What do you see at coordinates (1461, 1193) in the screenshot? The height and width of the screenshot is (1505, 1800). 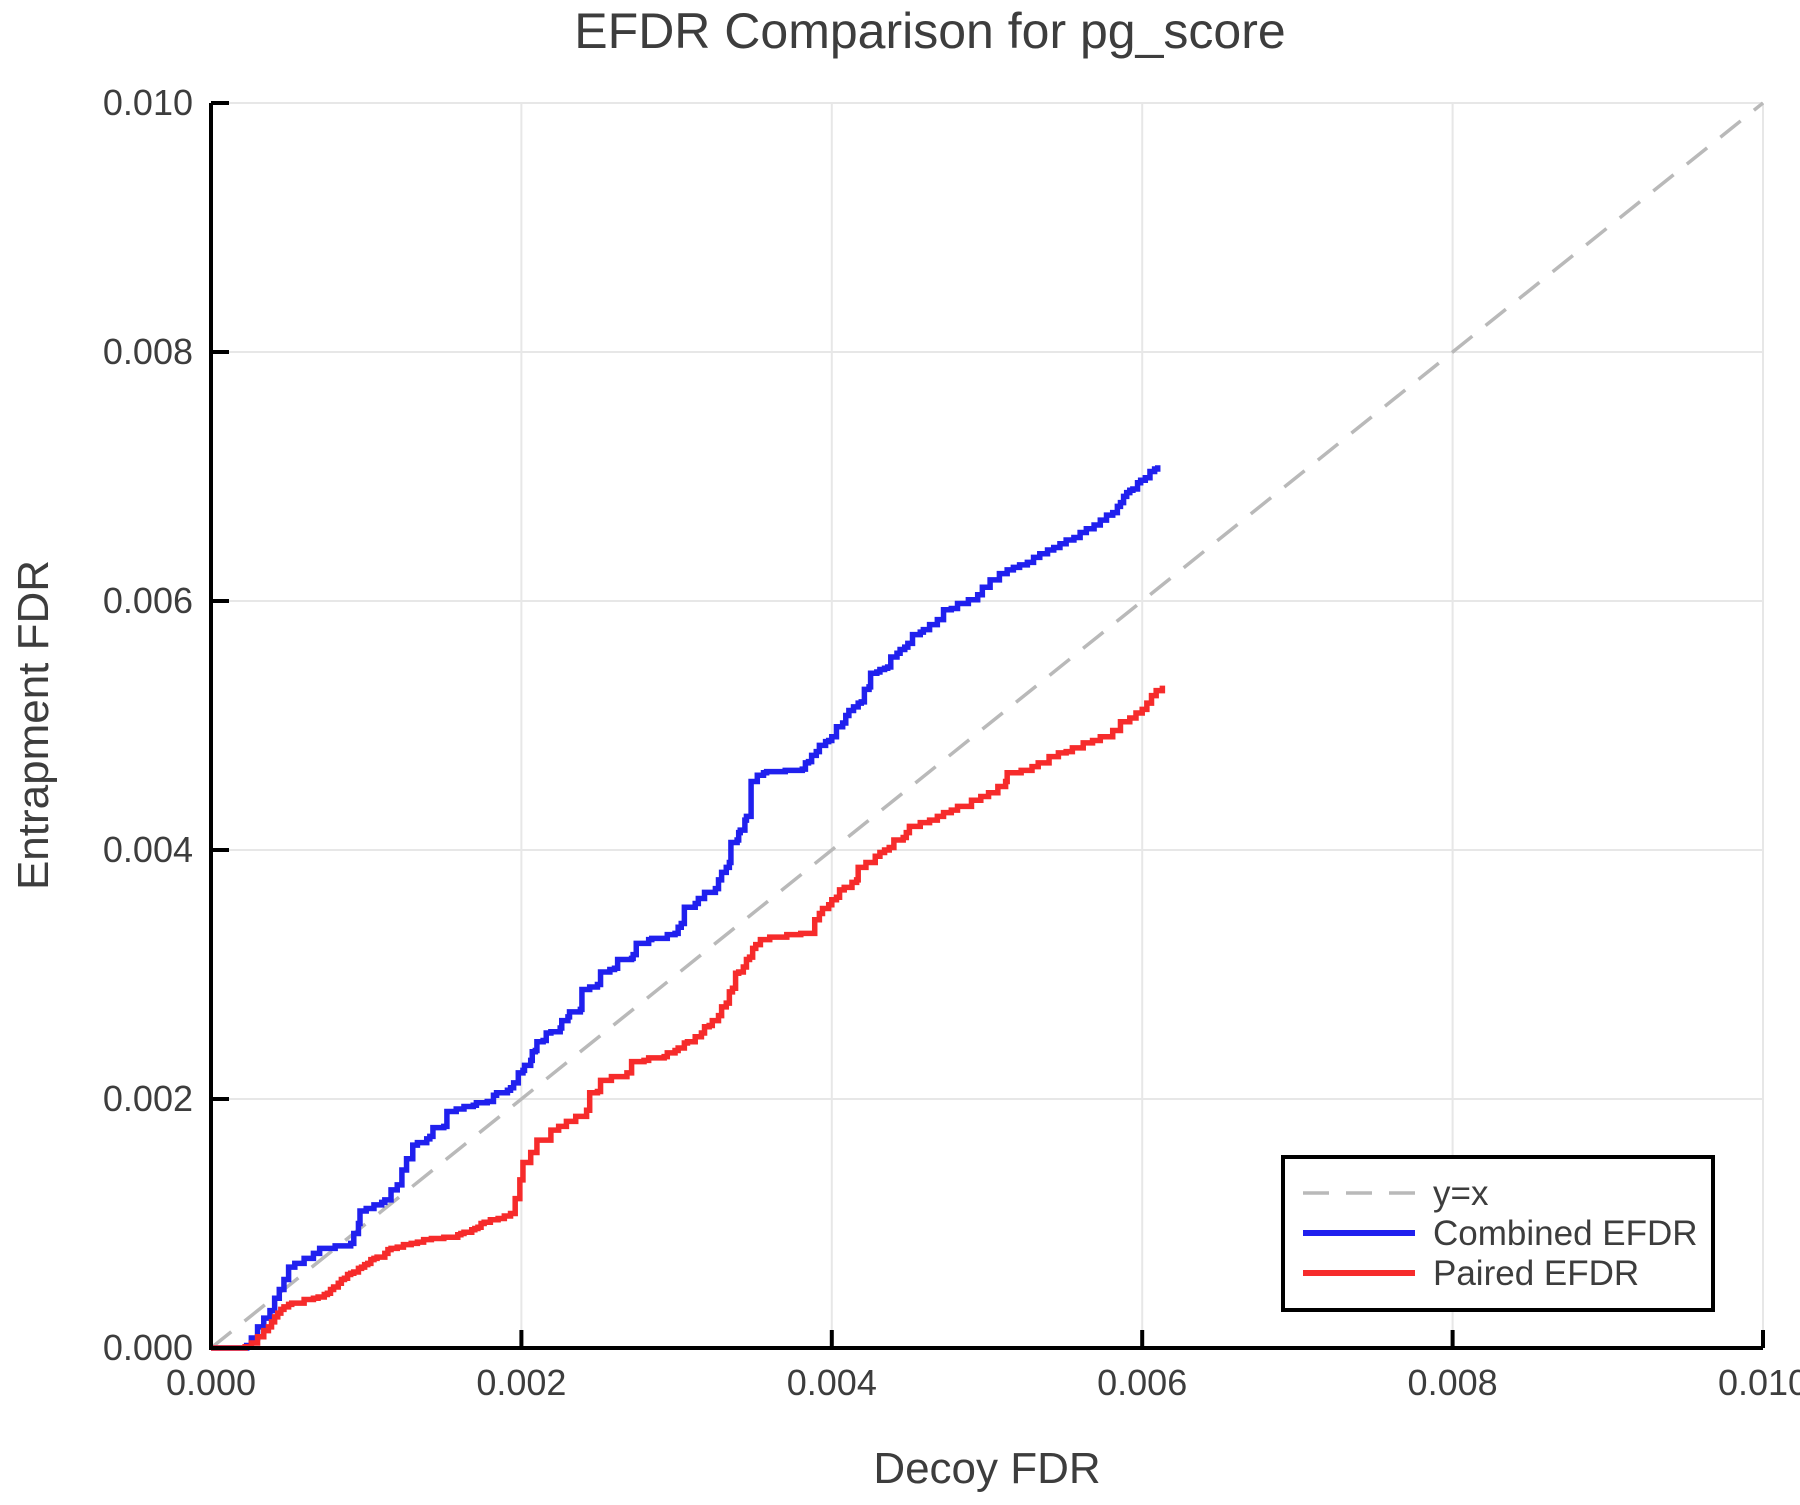 I see `legend-label: y=x` at bounding box center [1461, 1193].